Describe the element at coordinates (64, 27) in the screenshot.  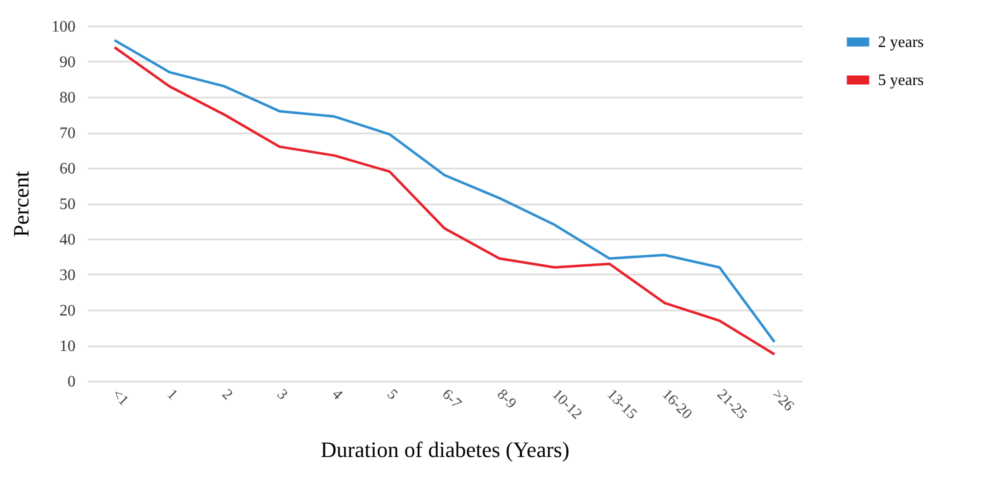
I see `y-tick-label: 100` at that location.